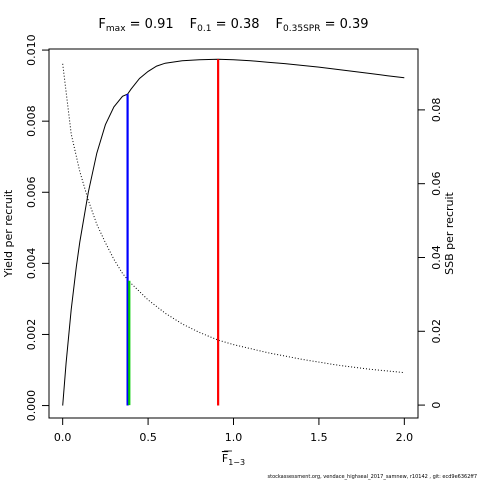 The image size is (480, 480). What do you see at coordinates (101, 24) in the screenshot?
I see `title-symbol-0: F` at bounding box center [101, 24].